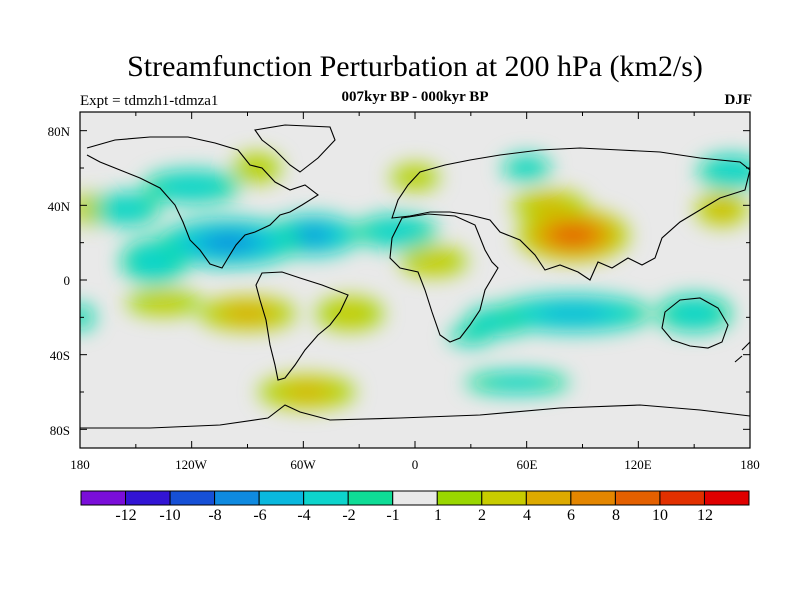  I want to click on coast-africa, so click(444, 278).